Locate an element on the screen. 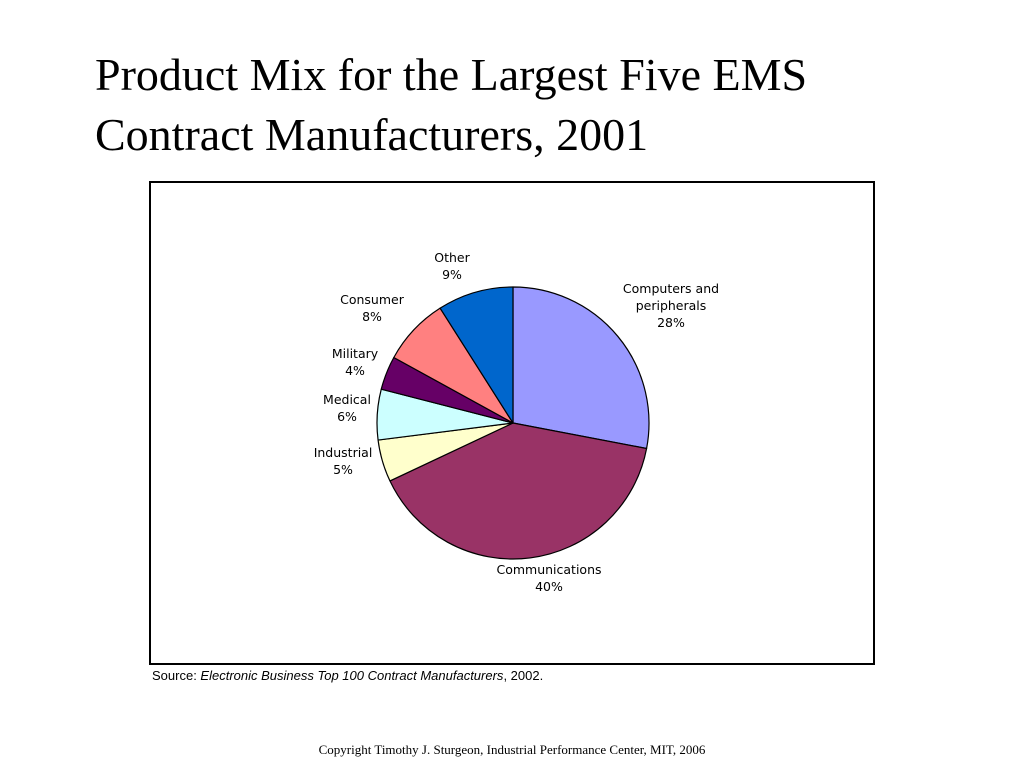 The height and width of the screenshot is (768, 1024). slice-label-industrial: Industrial 5% is located at coordinates (343, 461).